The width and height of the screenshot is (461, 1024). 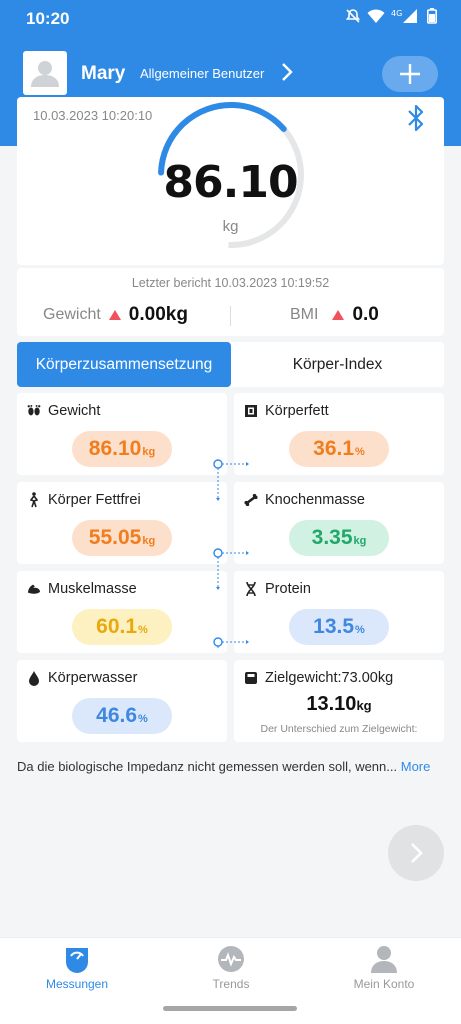 What do you see at coordinates (93, 115) in the screenshot?
I see `measurement-datetime: 10.03.2023 10:20:10` at bounding box center [93, 115].